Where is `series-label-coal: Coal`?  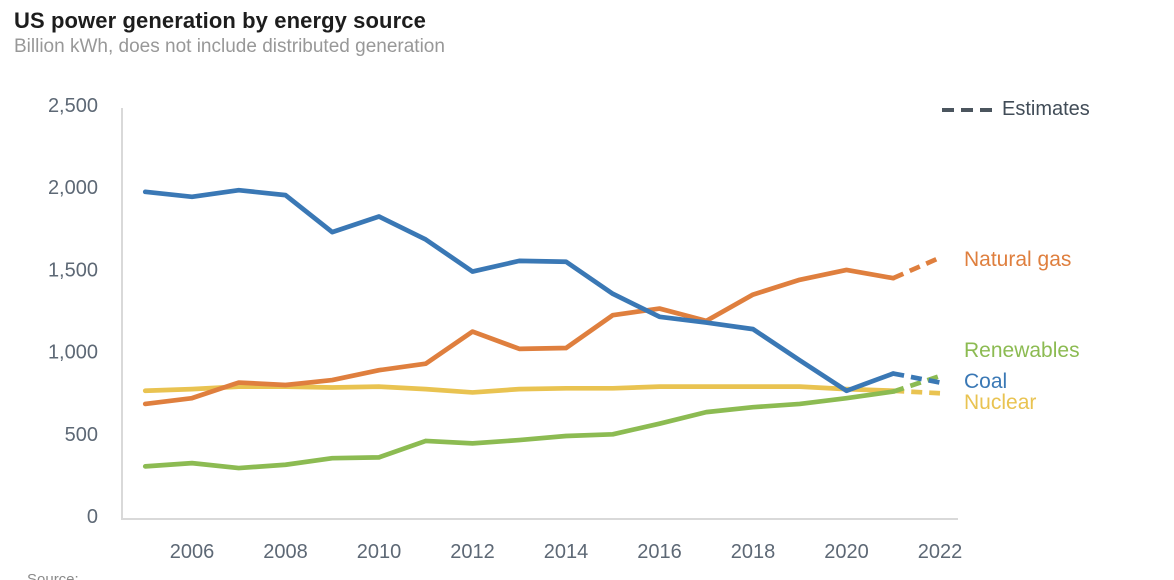
series-label-coal: Coal is located at coordinates (986, 381).